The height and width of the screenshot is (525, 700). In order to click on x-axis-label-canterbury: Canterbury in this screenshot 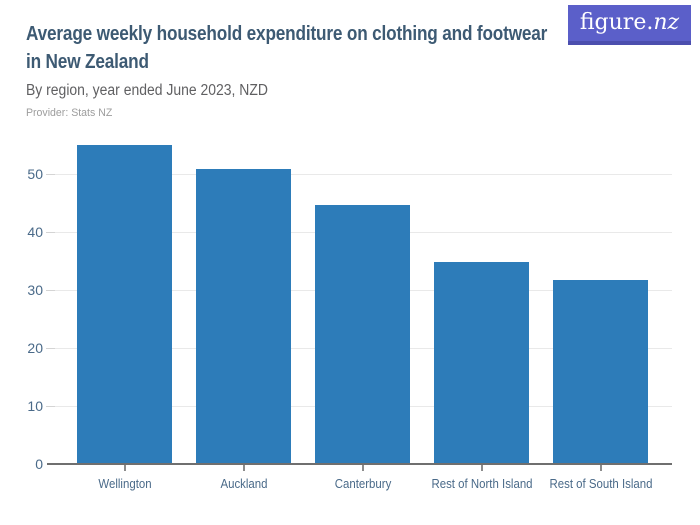, I will do `click(362, 483)`.